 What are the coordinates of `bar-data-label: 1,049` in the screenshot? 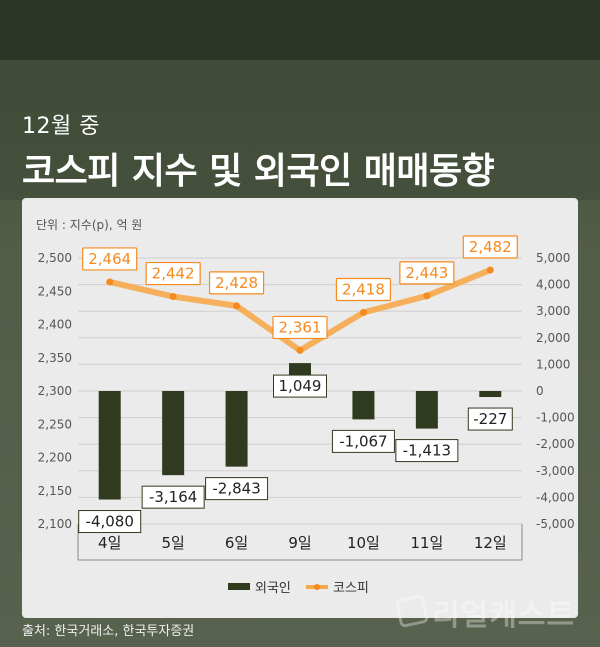 It's located at (300, 386).